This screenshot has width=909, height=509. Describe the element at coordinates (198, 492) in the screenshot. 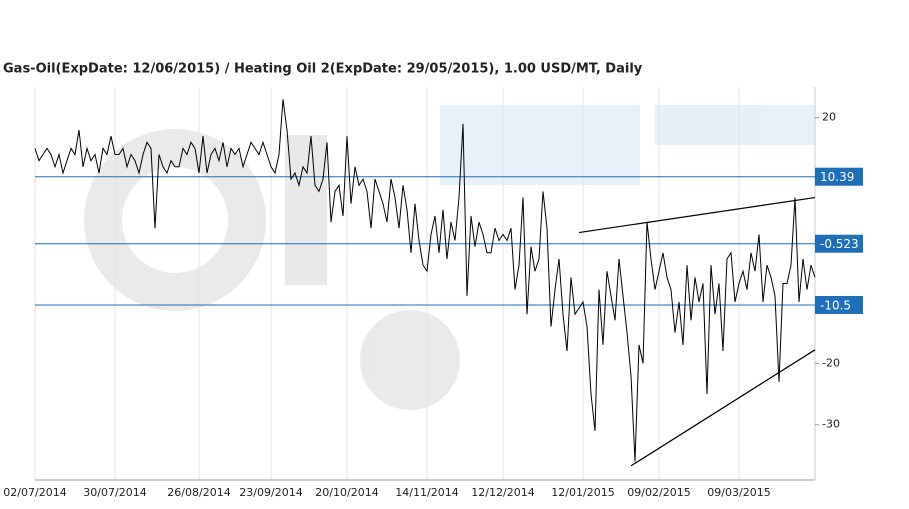

I see `x-tick-label: 26/08/2014` at that location.